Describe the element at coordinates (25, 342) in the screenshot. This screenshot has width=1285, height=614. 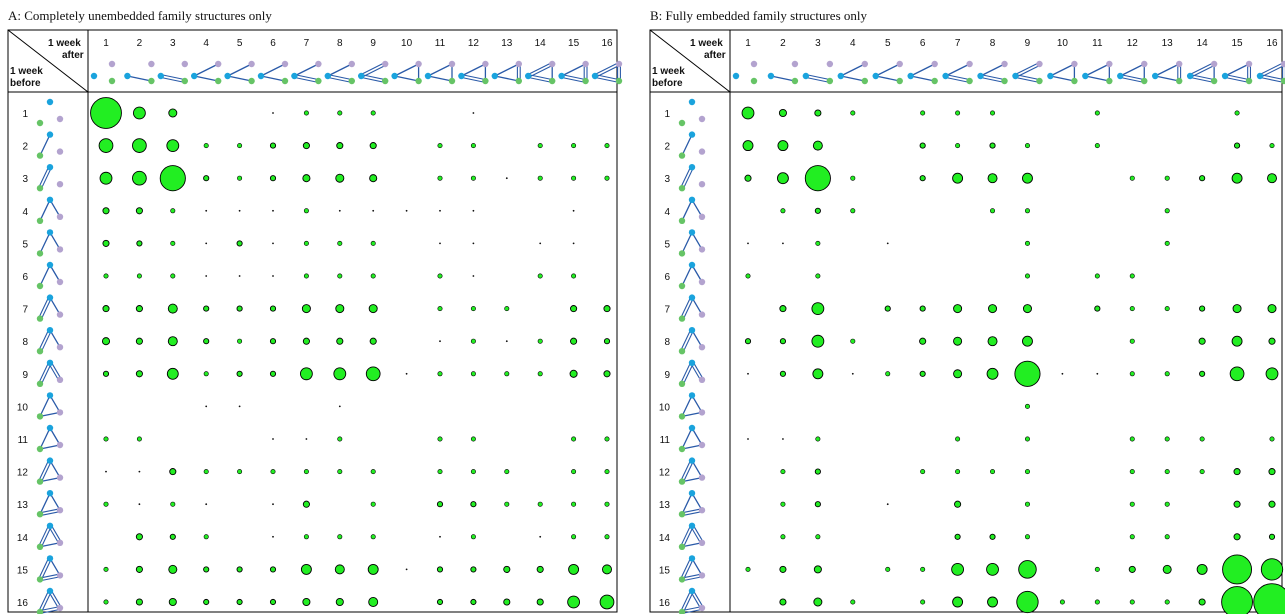
I see `row-label-8: 8` at that location.